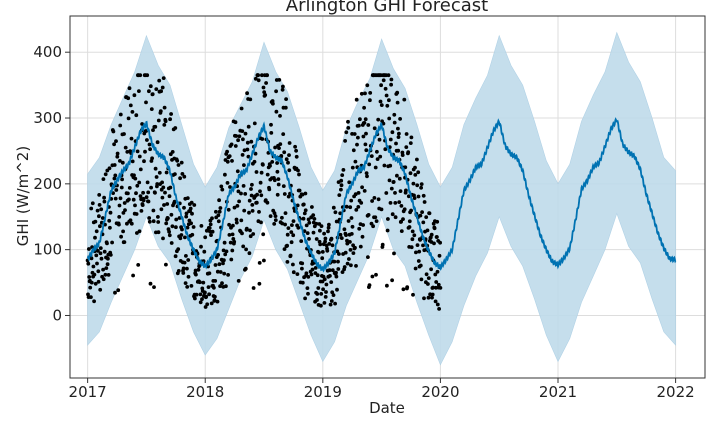  Describe the element at coordinates (382, 389) in the screenshot. I see `x-axis-ticks: 2017 2018 2019 2020 2021 2022` at that location.